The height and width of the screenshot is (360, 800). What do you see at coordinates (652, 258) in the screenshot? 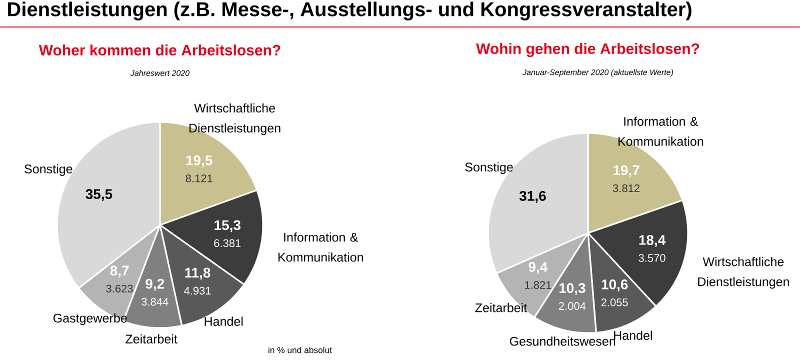
I see `text: 3.570` at bounding box center [652, 258].